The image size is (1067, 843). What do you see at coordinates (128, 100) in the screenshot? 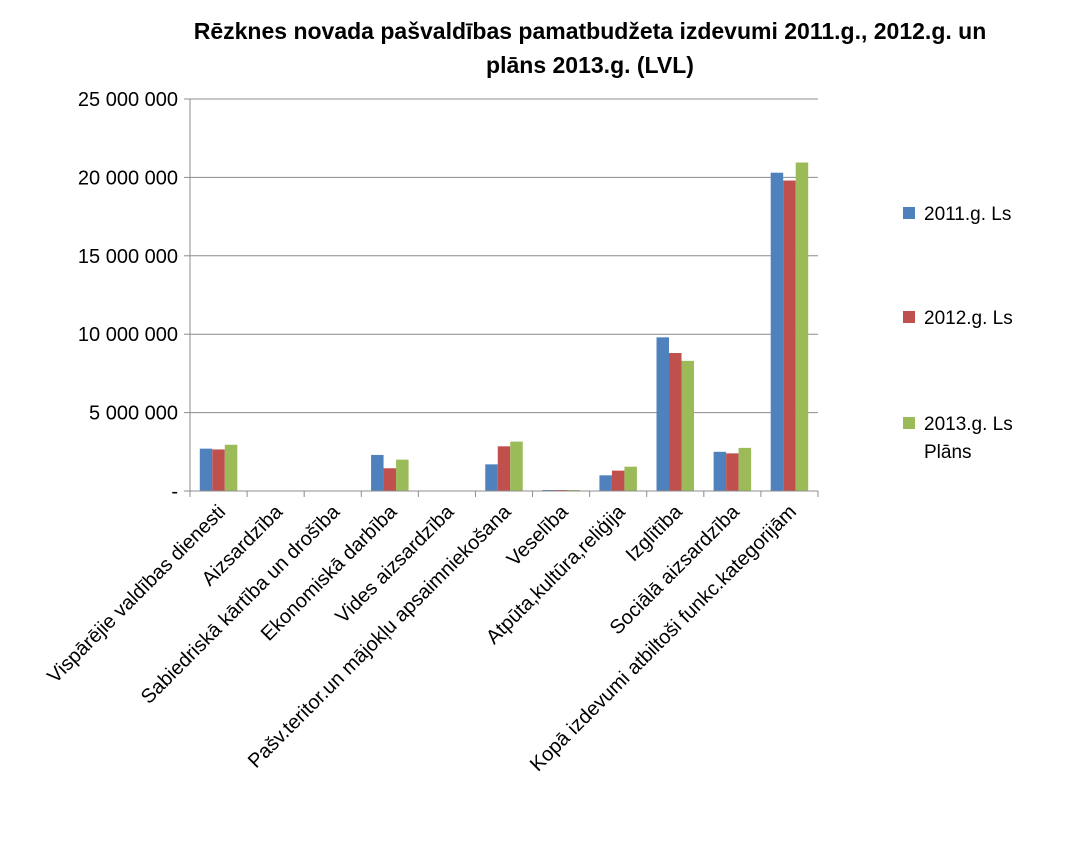
I see `y-tick-label: 25 000 000` at bounding box center [128, 100].